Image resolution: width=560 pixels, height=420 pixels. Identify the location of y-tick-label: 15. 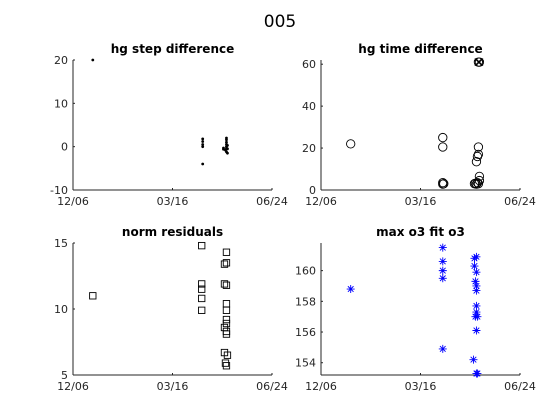
(61, 243).